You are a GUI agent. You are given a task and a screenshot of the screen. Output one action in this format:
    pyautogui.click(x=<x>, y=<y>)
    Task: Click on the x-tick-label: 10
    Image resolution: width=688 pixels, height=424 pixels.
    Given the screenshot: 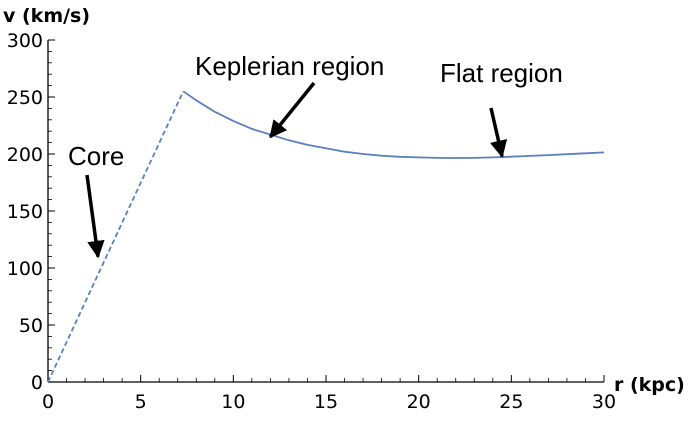 What is the action you would take?
    pyautogui.click(x=233, y=402)
    